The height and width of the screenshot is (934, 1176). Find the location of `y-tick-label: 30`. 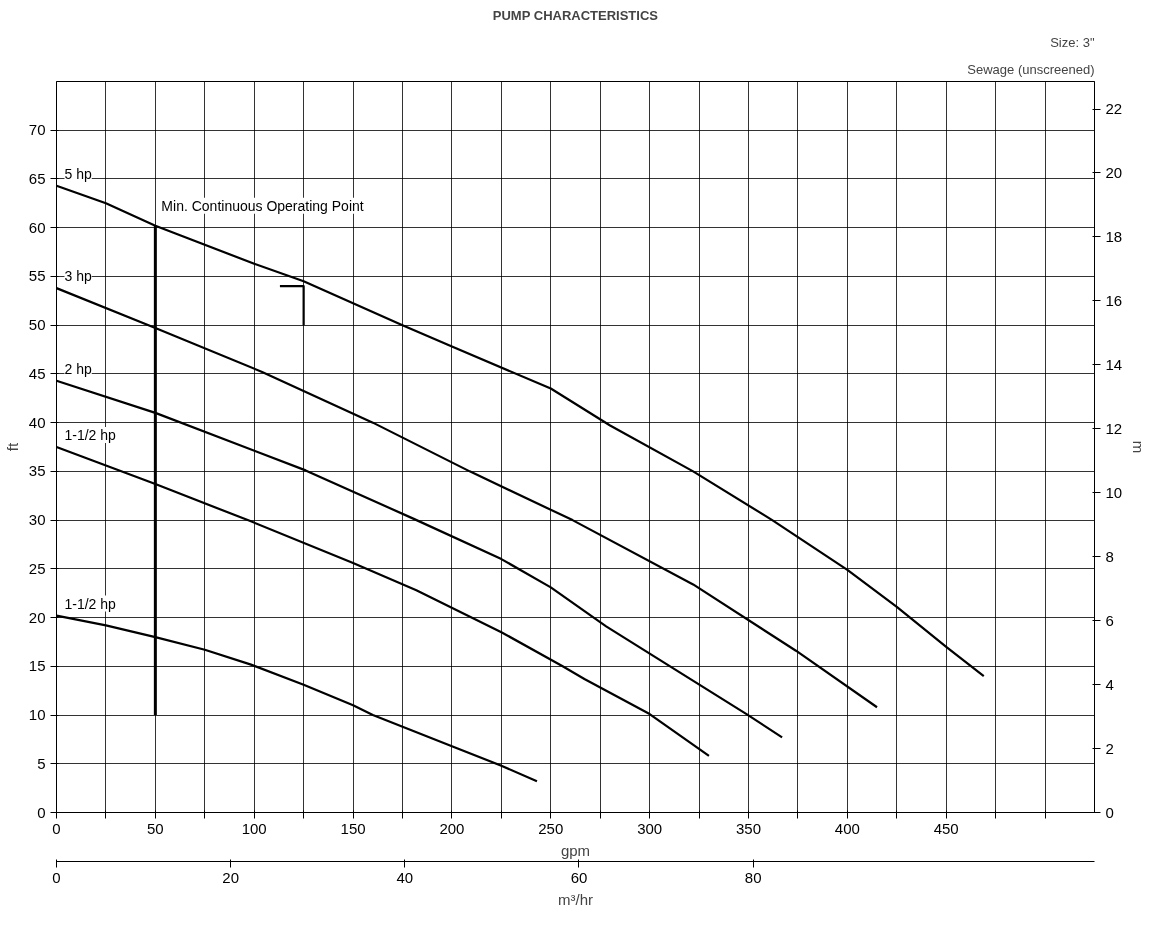

y-tick-label: 30 is located at coordinates (37, 520).